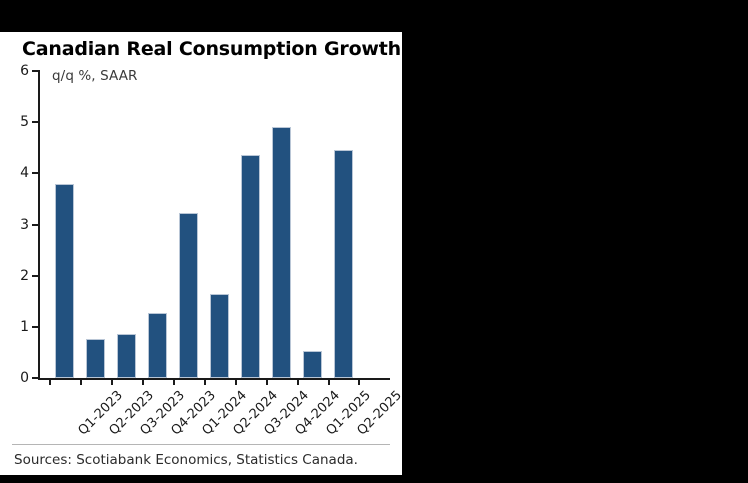  What do you see at coordinates (24, 122) in the screenshot?
I see `y-axis-tick-label: 5` at bounding box center [24, 122].